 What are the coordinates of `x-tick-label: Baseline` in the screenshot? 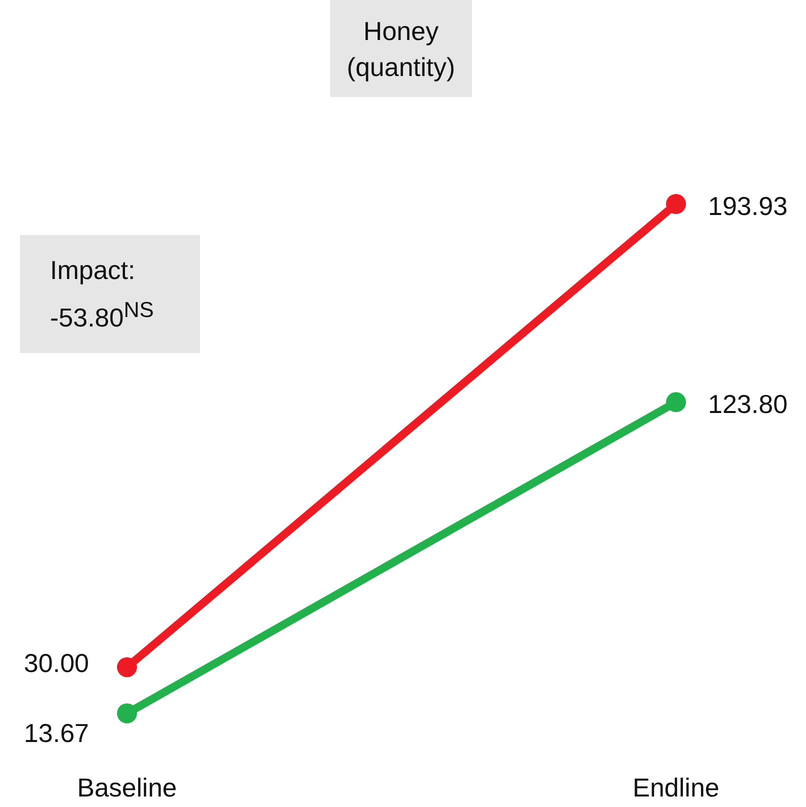 It's located at (127, 787).